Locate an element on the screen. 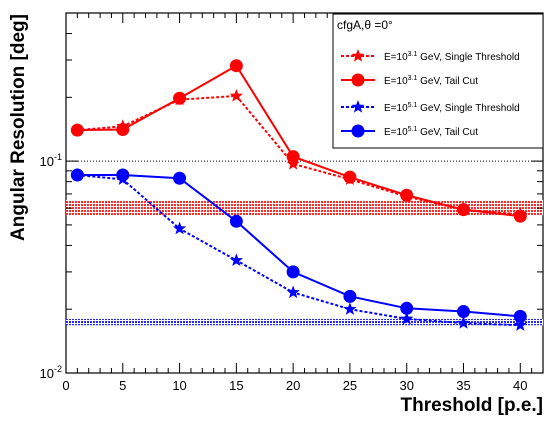 This screenshot has height=422, width=550. legend-label-2: E=105.1 GeV, Single Threshold is located at coordinates (452, 108).